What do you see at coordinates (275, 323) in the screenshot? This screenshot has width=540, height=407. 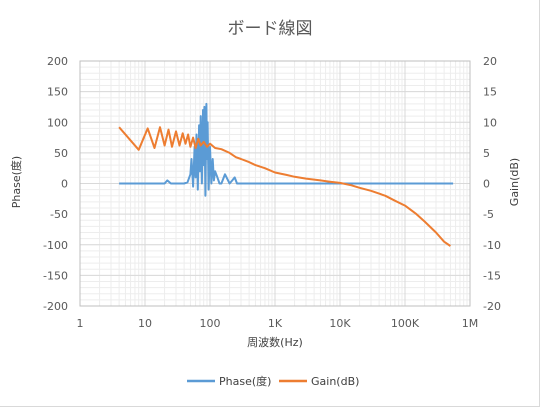 I see `x-tick-label: 1K` at bounding box center [275, 323].